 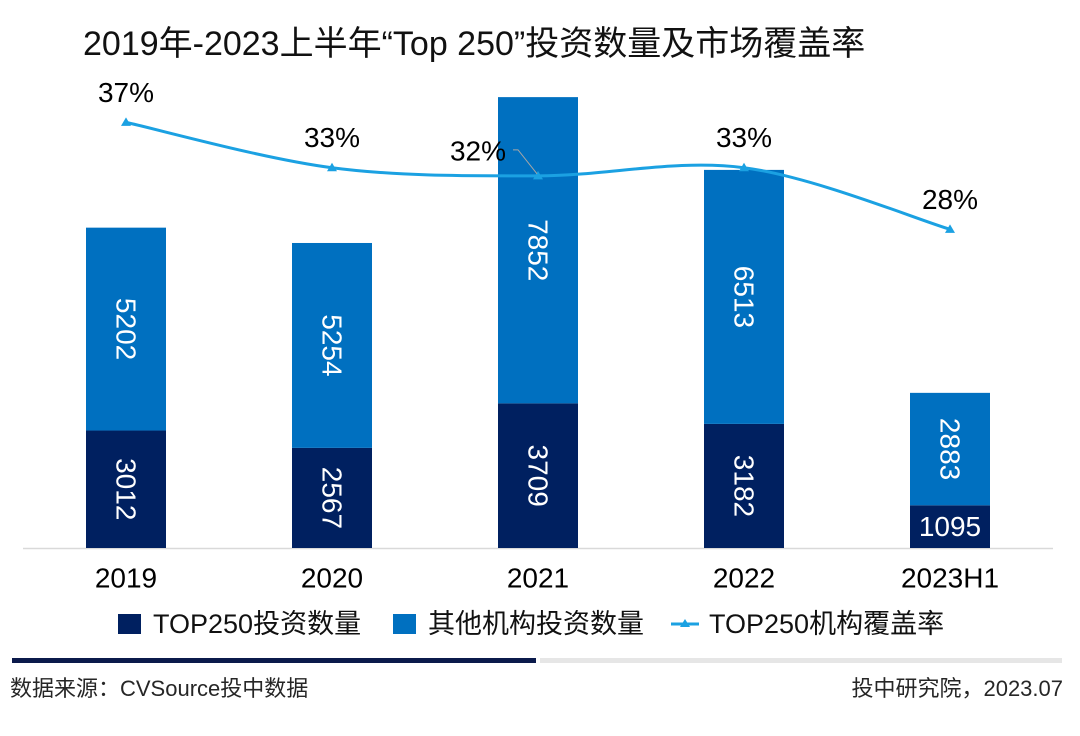 I want to click on bar-segment-top250-2019, so click(x=126, y=489).